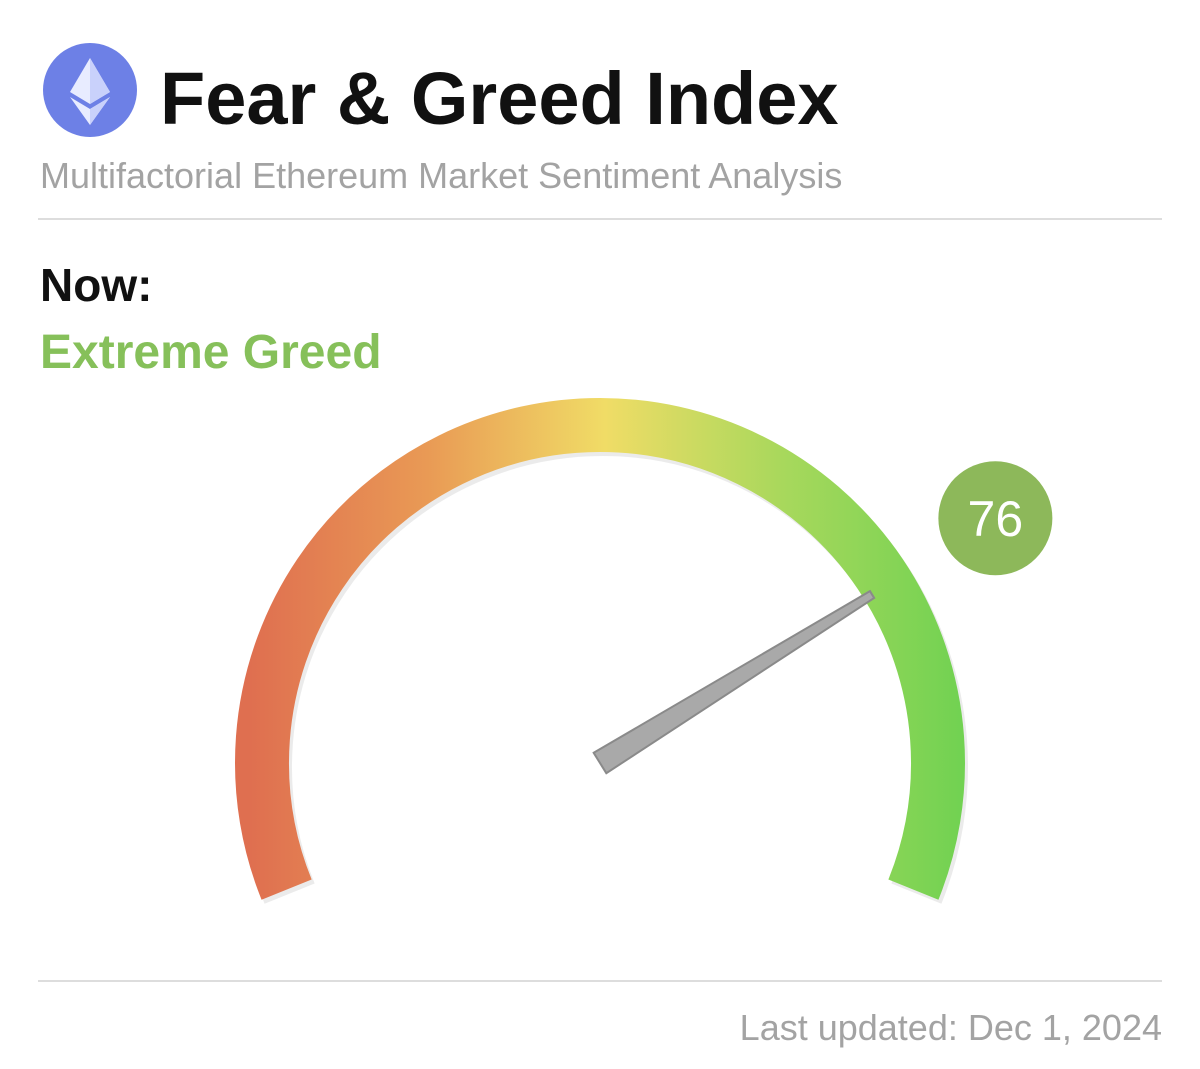 This screenshot has height=1069, width=1200. What do you see at coordinates (951, 1027) in the screenshot?
I see `footer: Last updated: Dec 1, 2024` at bounding box center [951, 1027].